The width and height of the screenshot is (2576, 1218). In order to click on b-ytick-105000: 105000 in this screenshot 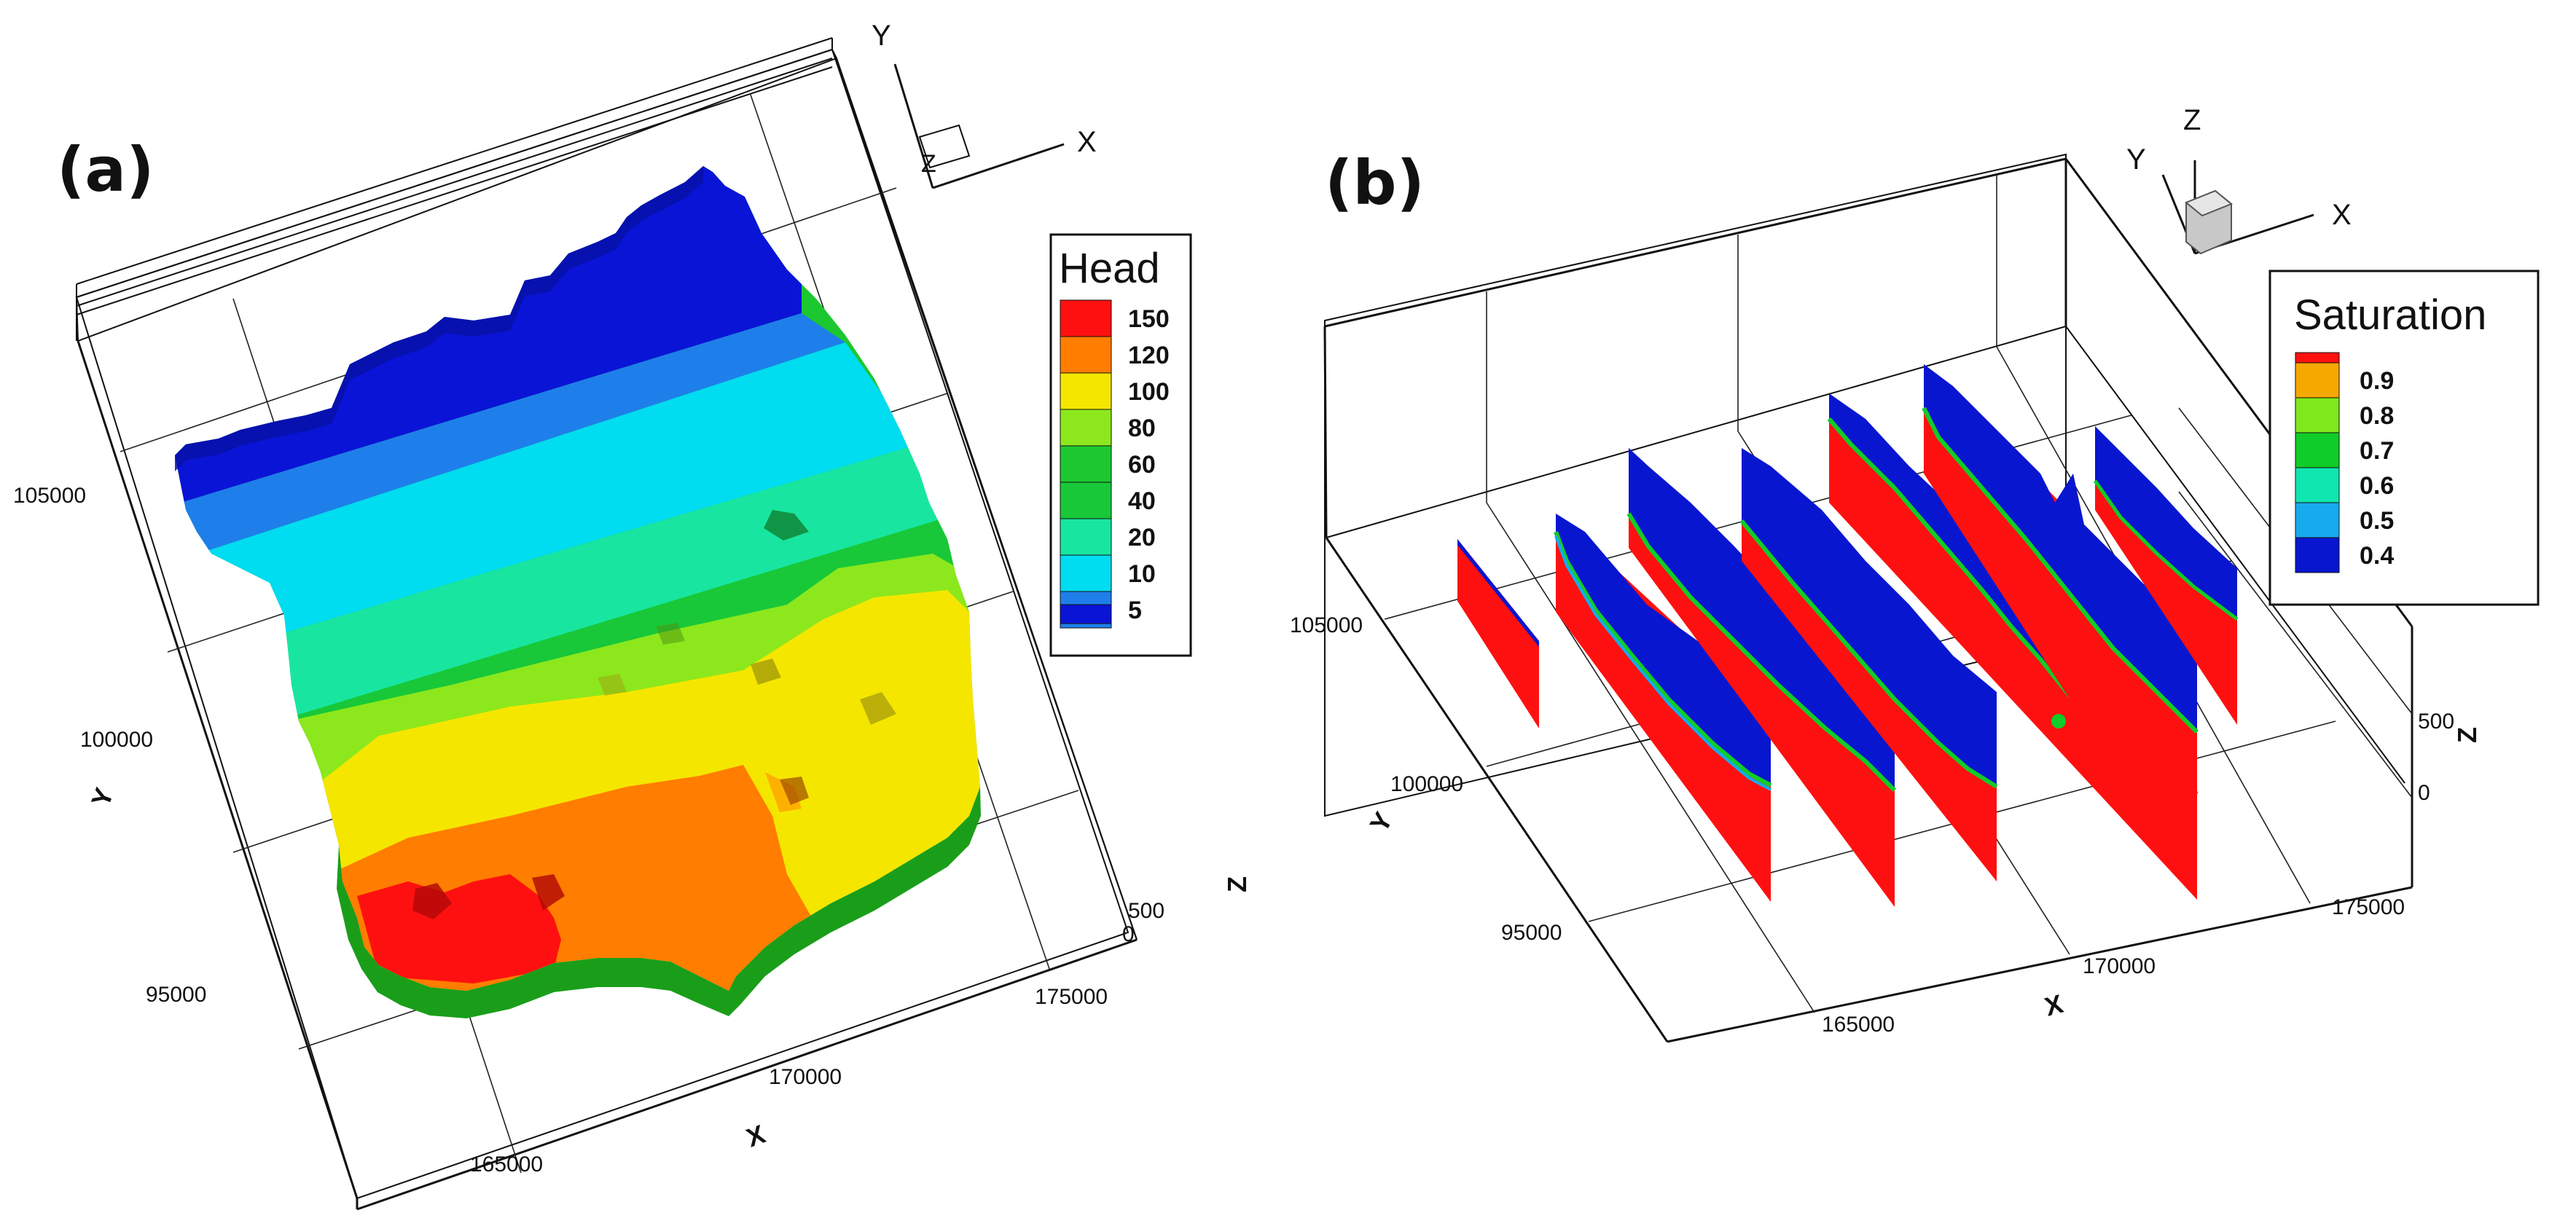, I will do `click(1326, 625)`.